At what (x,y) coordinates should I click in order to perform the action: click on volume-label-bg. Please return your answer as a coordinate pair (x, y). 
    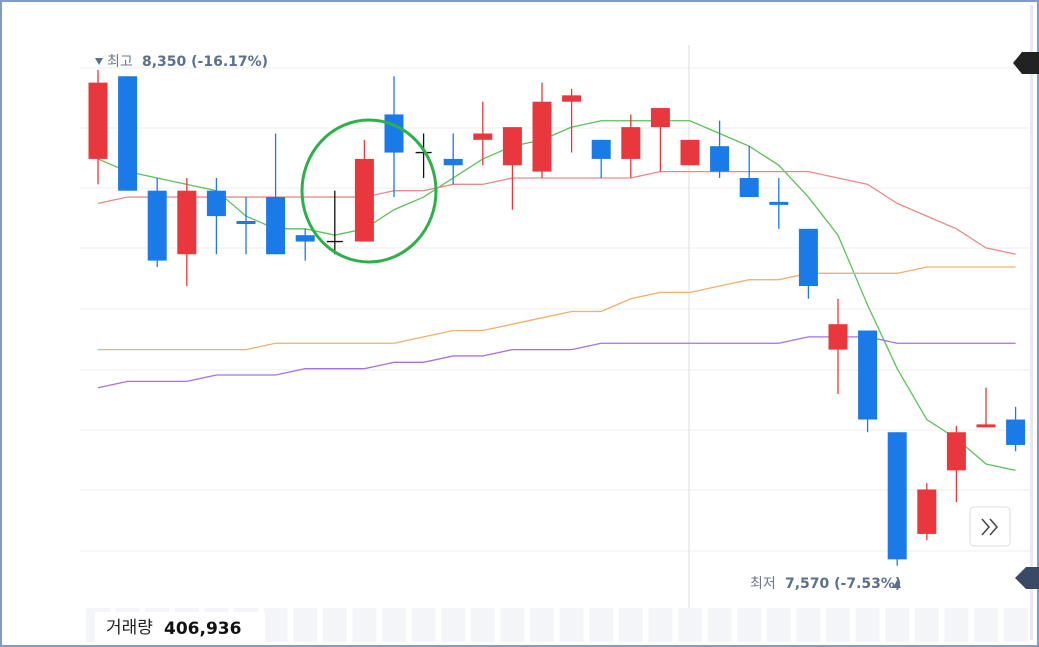
    Looking at the image, I should click on (180, 627).